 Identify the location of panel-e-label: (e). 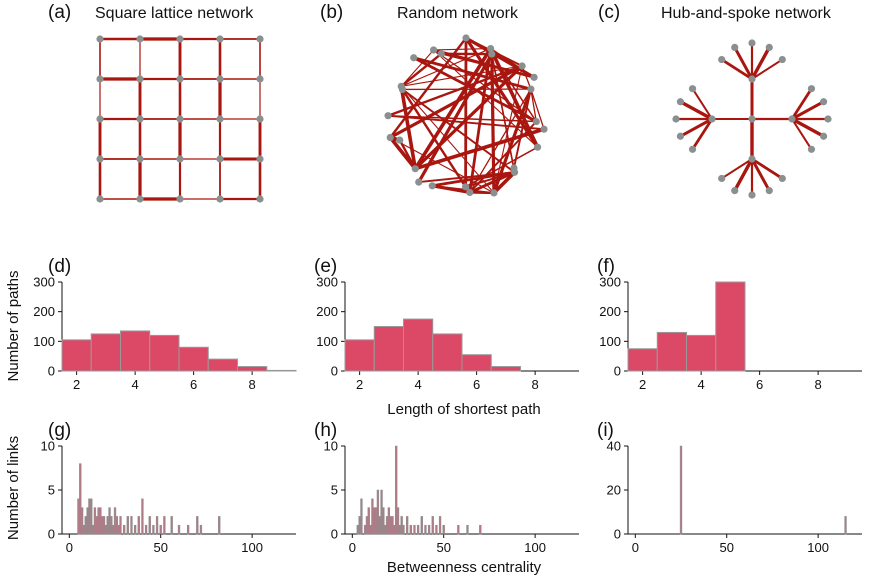
(325, 266).